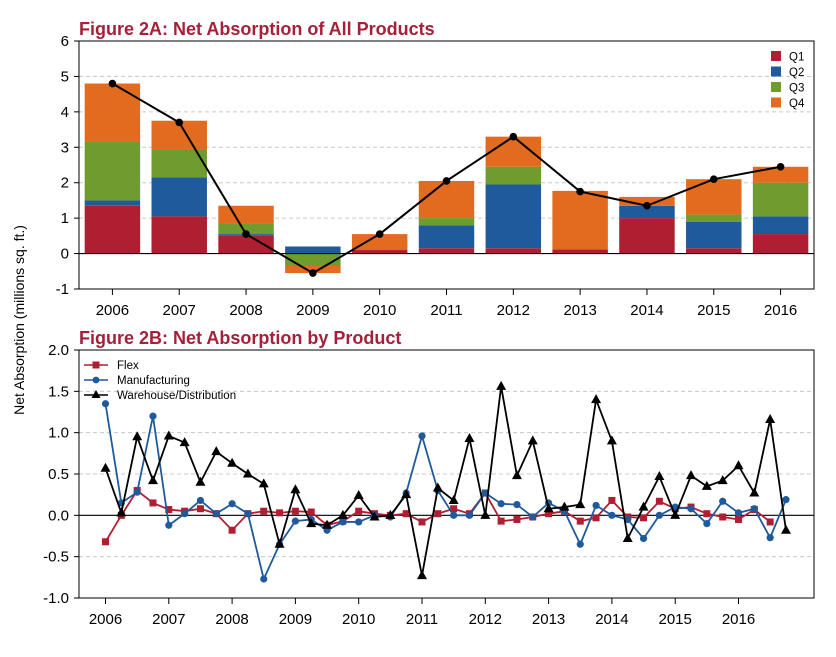 The height and width of the screenshot is (657, 836). I want to click on bar-q2-2009, so click(313, 250).